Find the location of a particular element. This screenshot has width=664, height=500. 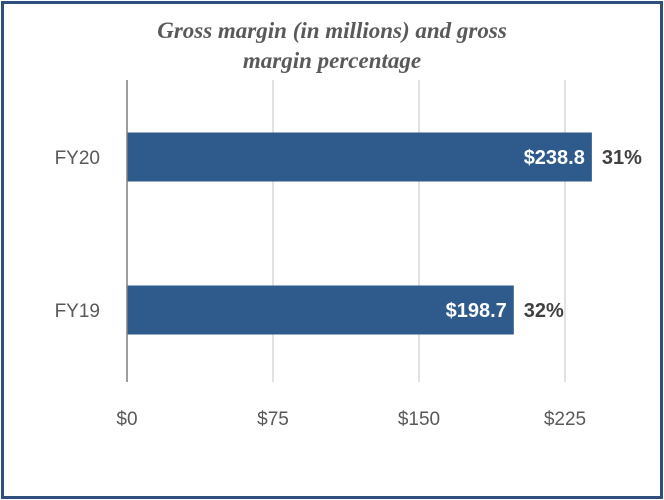

x-tick-label: $225 is located at coordinates (565, 419).